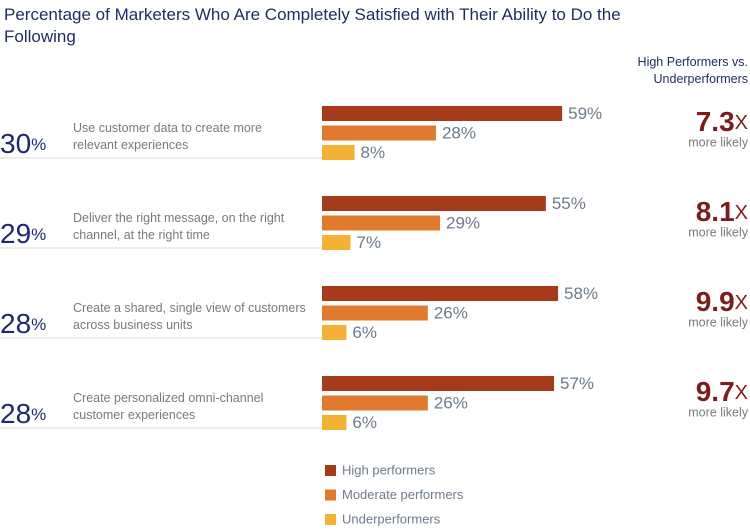  I want to click on legend-label: Underperformers, so click(391, 518).